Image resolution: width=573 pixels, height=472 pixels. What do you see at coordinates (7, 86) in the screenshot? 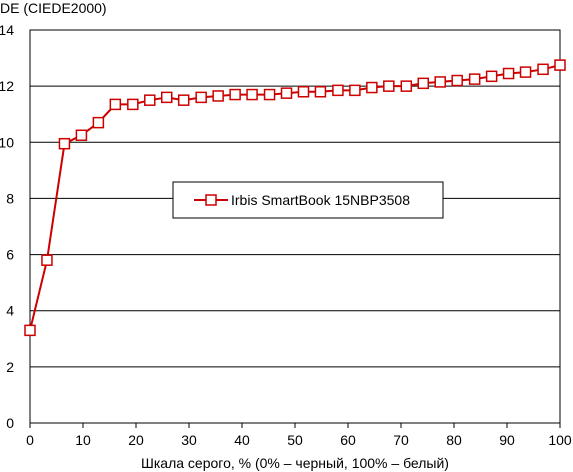
I see `y-tick-label-12: 12` at bounding box center [7, 86].